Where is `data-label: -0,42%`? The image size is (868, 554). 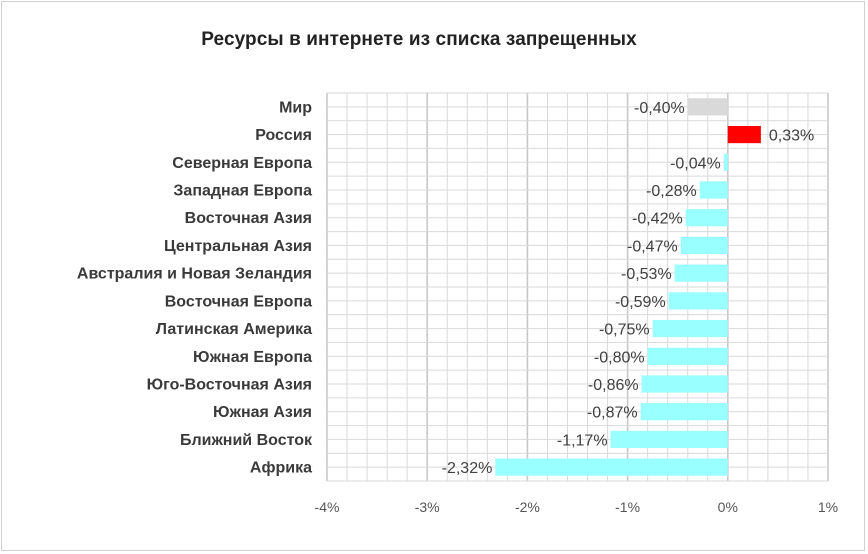
data-label: -0,42% is located at coordinates (657, 219).